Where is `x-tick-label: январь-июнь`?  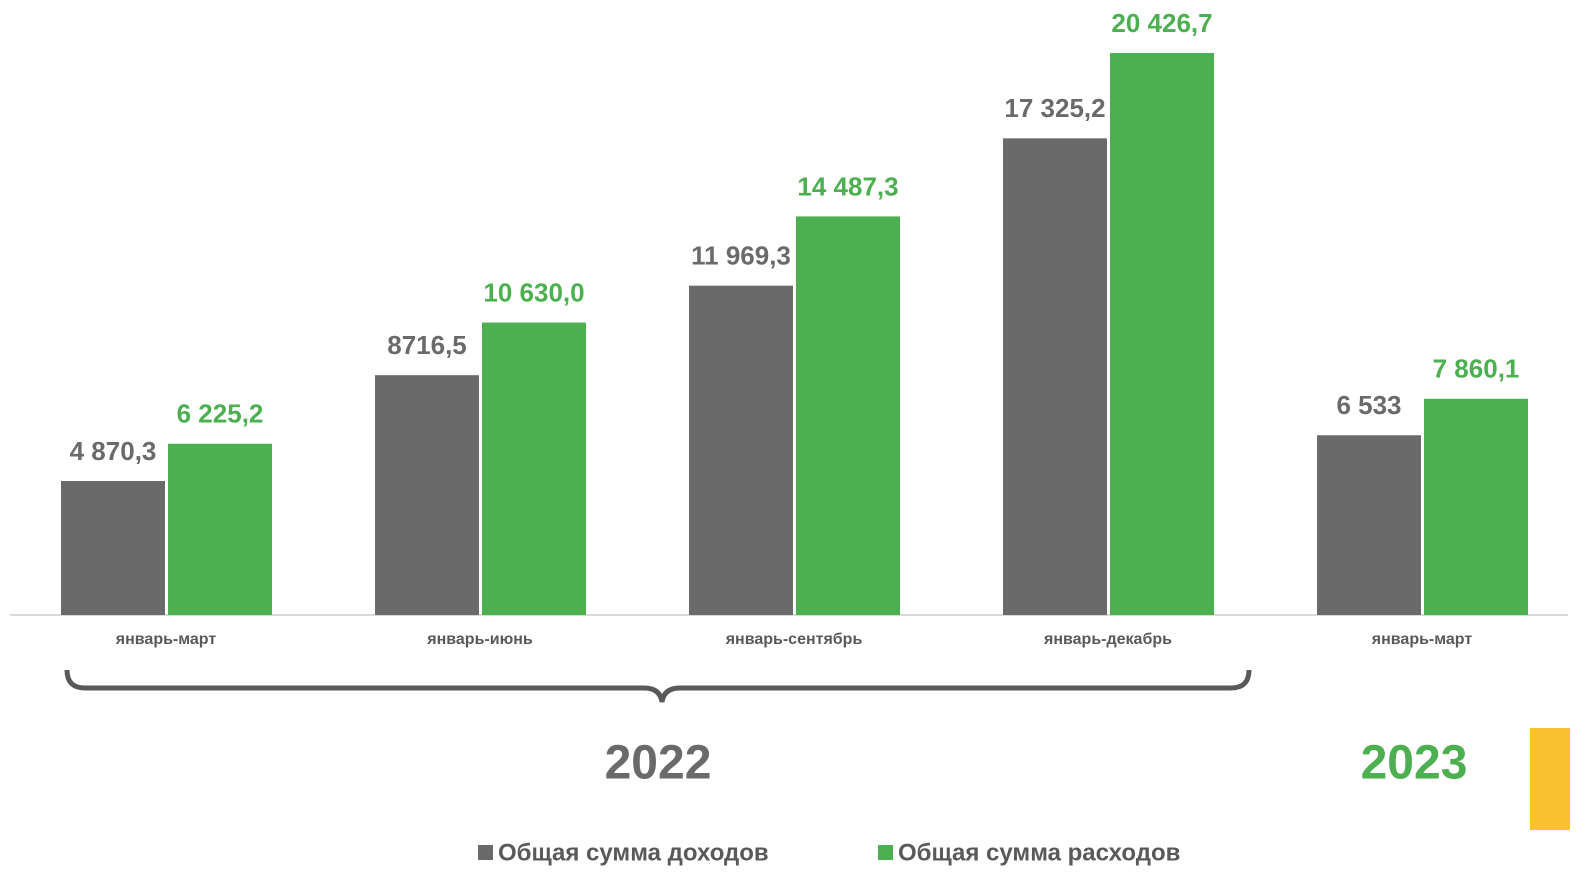
x-tick-label: январь-июнь is located at coordinates (479, 639).